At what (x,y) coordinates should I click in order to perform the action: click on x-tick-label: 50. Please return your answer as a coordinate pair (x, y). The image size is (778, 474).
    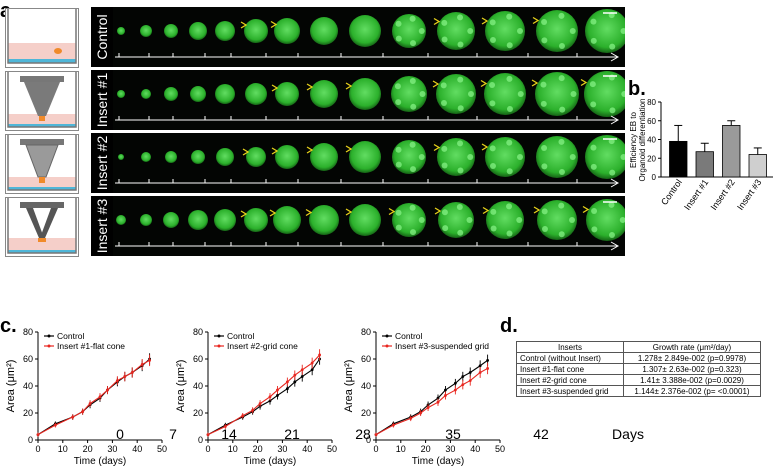
    Looking at the image, I should click on (332, 449).